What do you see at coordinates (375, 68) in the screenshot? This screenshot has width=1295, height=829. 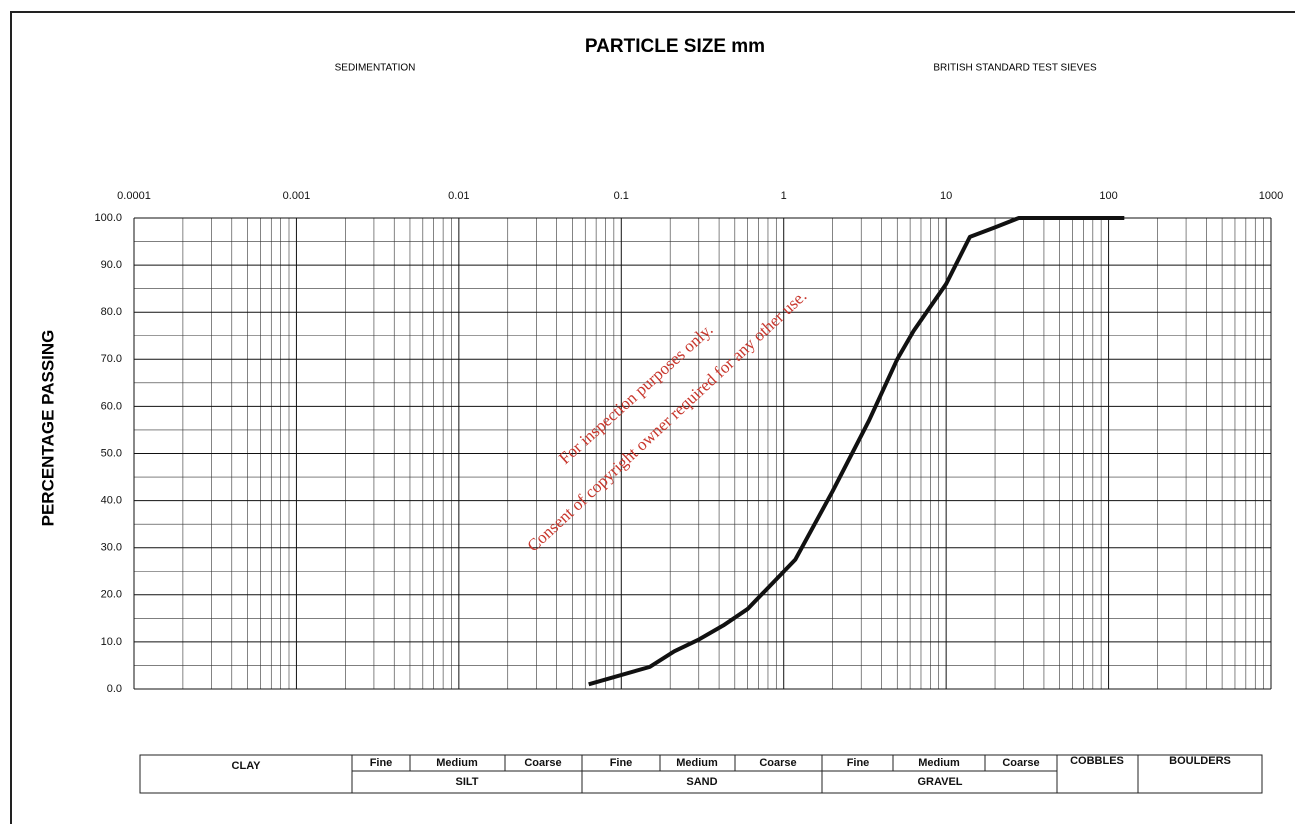 I see `subtitle: SEDIMENTATION` at bounding box center [375, 68].